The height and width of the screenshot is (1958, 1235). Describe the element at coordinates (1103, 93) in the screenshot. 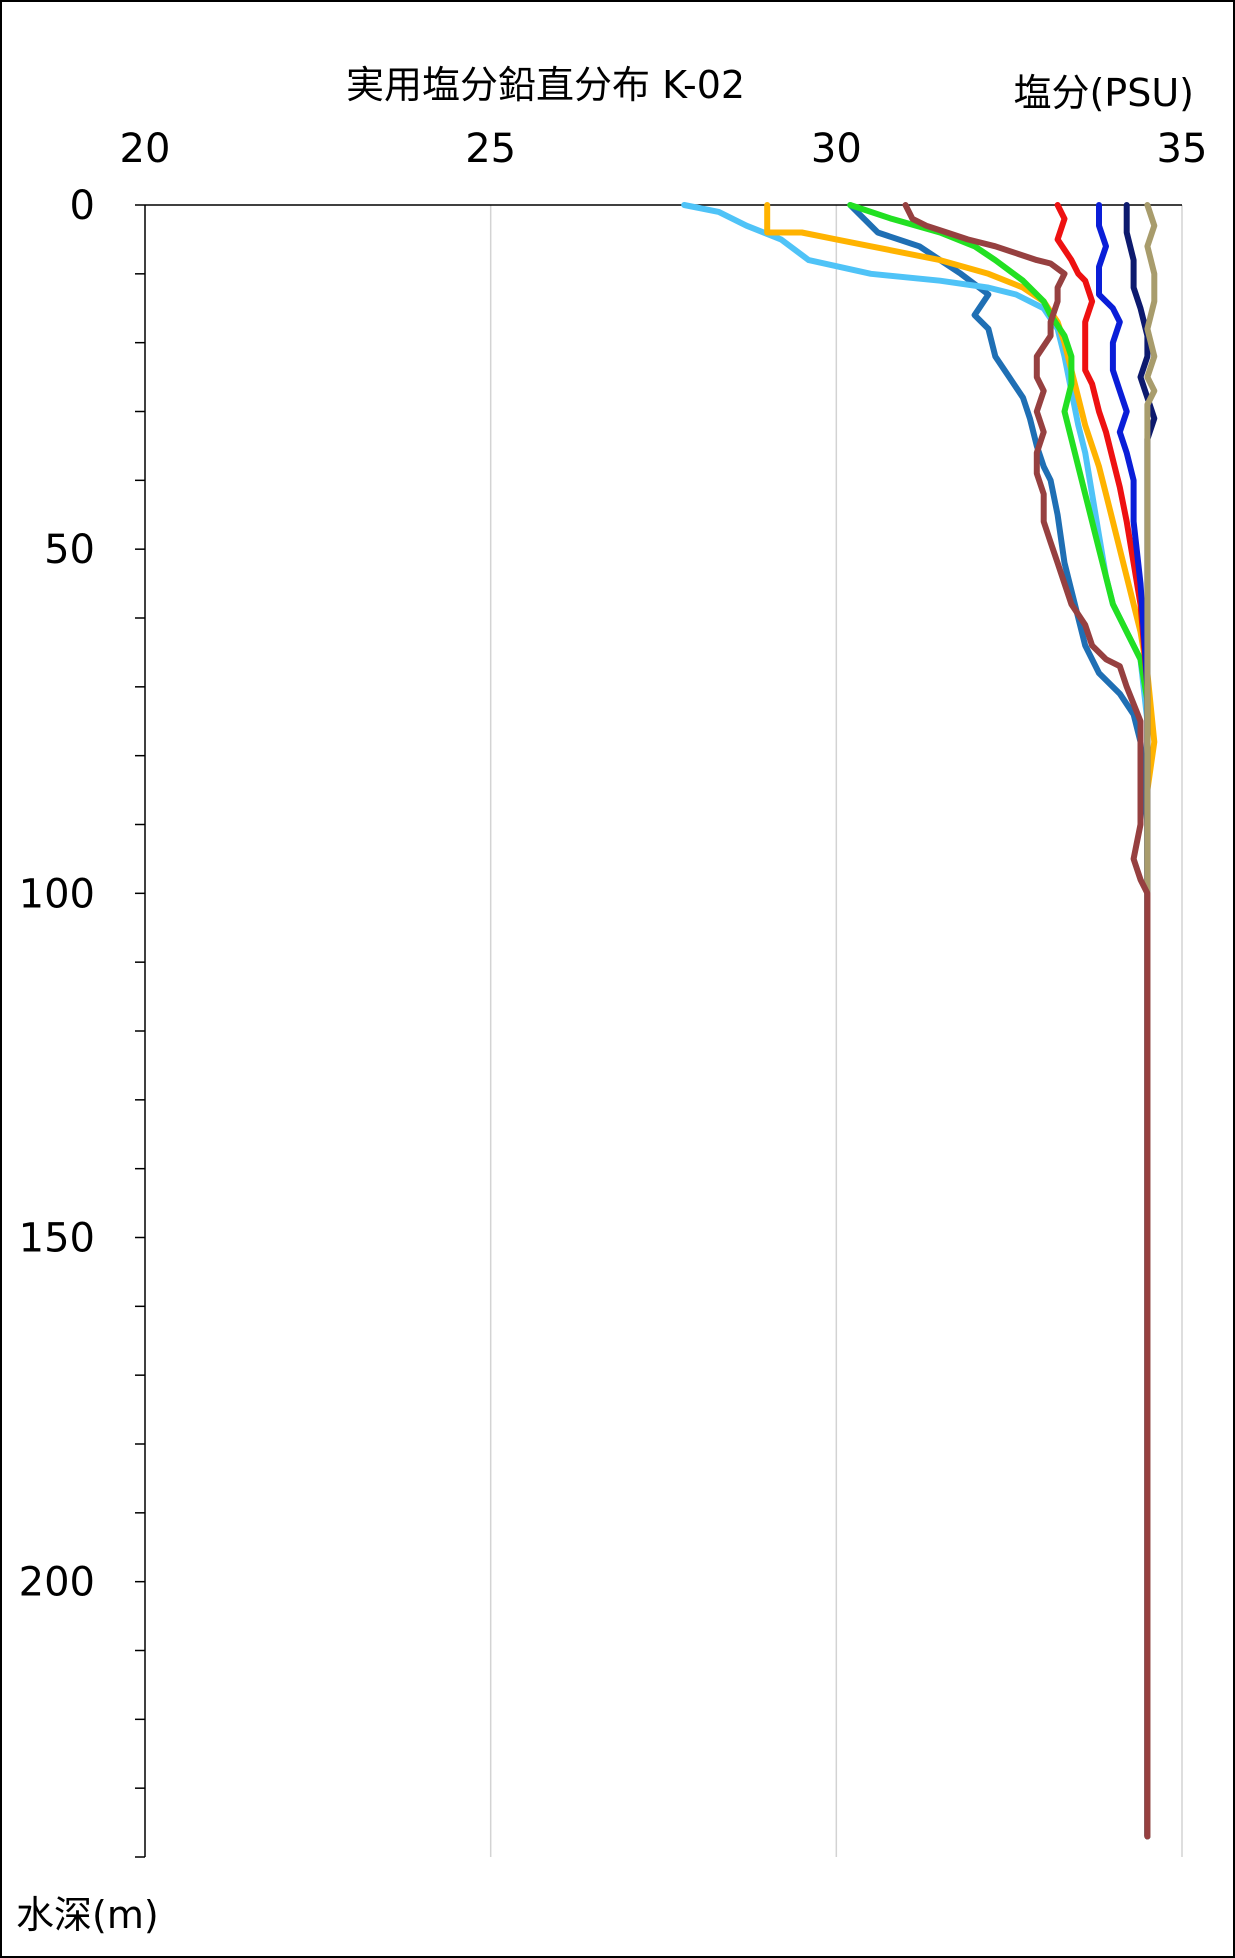

I see `x-axis-unit-label: 塩分(PSU)` at that location.